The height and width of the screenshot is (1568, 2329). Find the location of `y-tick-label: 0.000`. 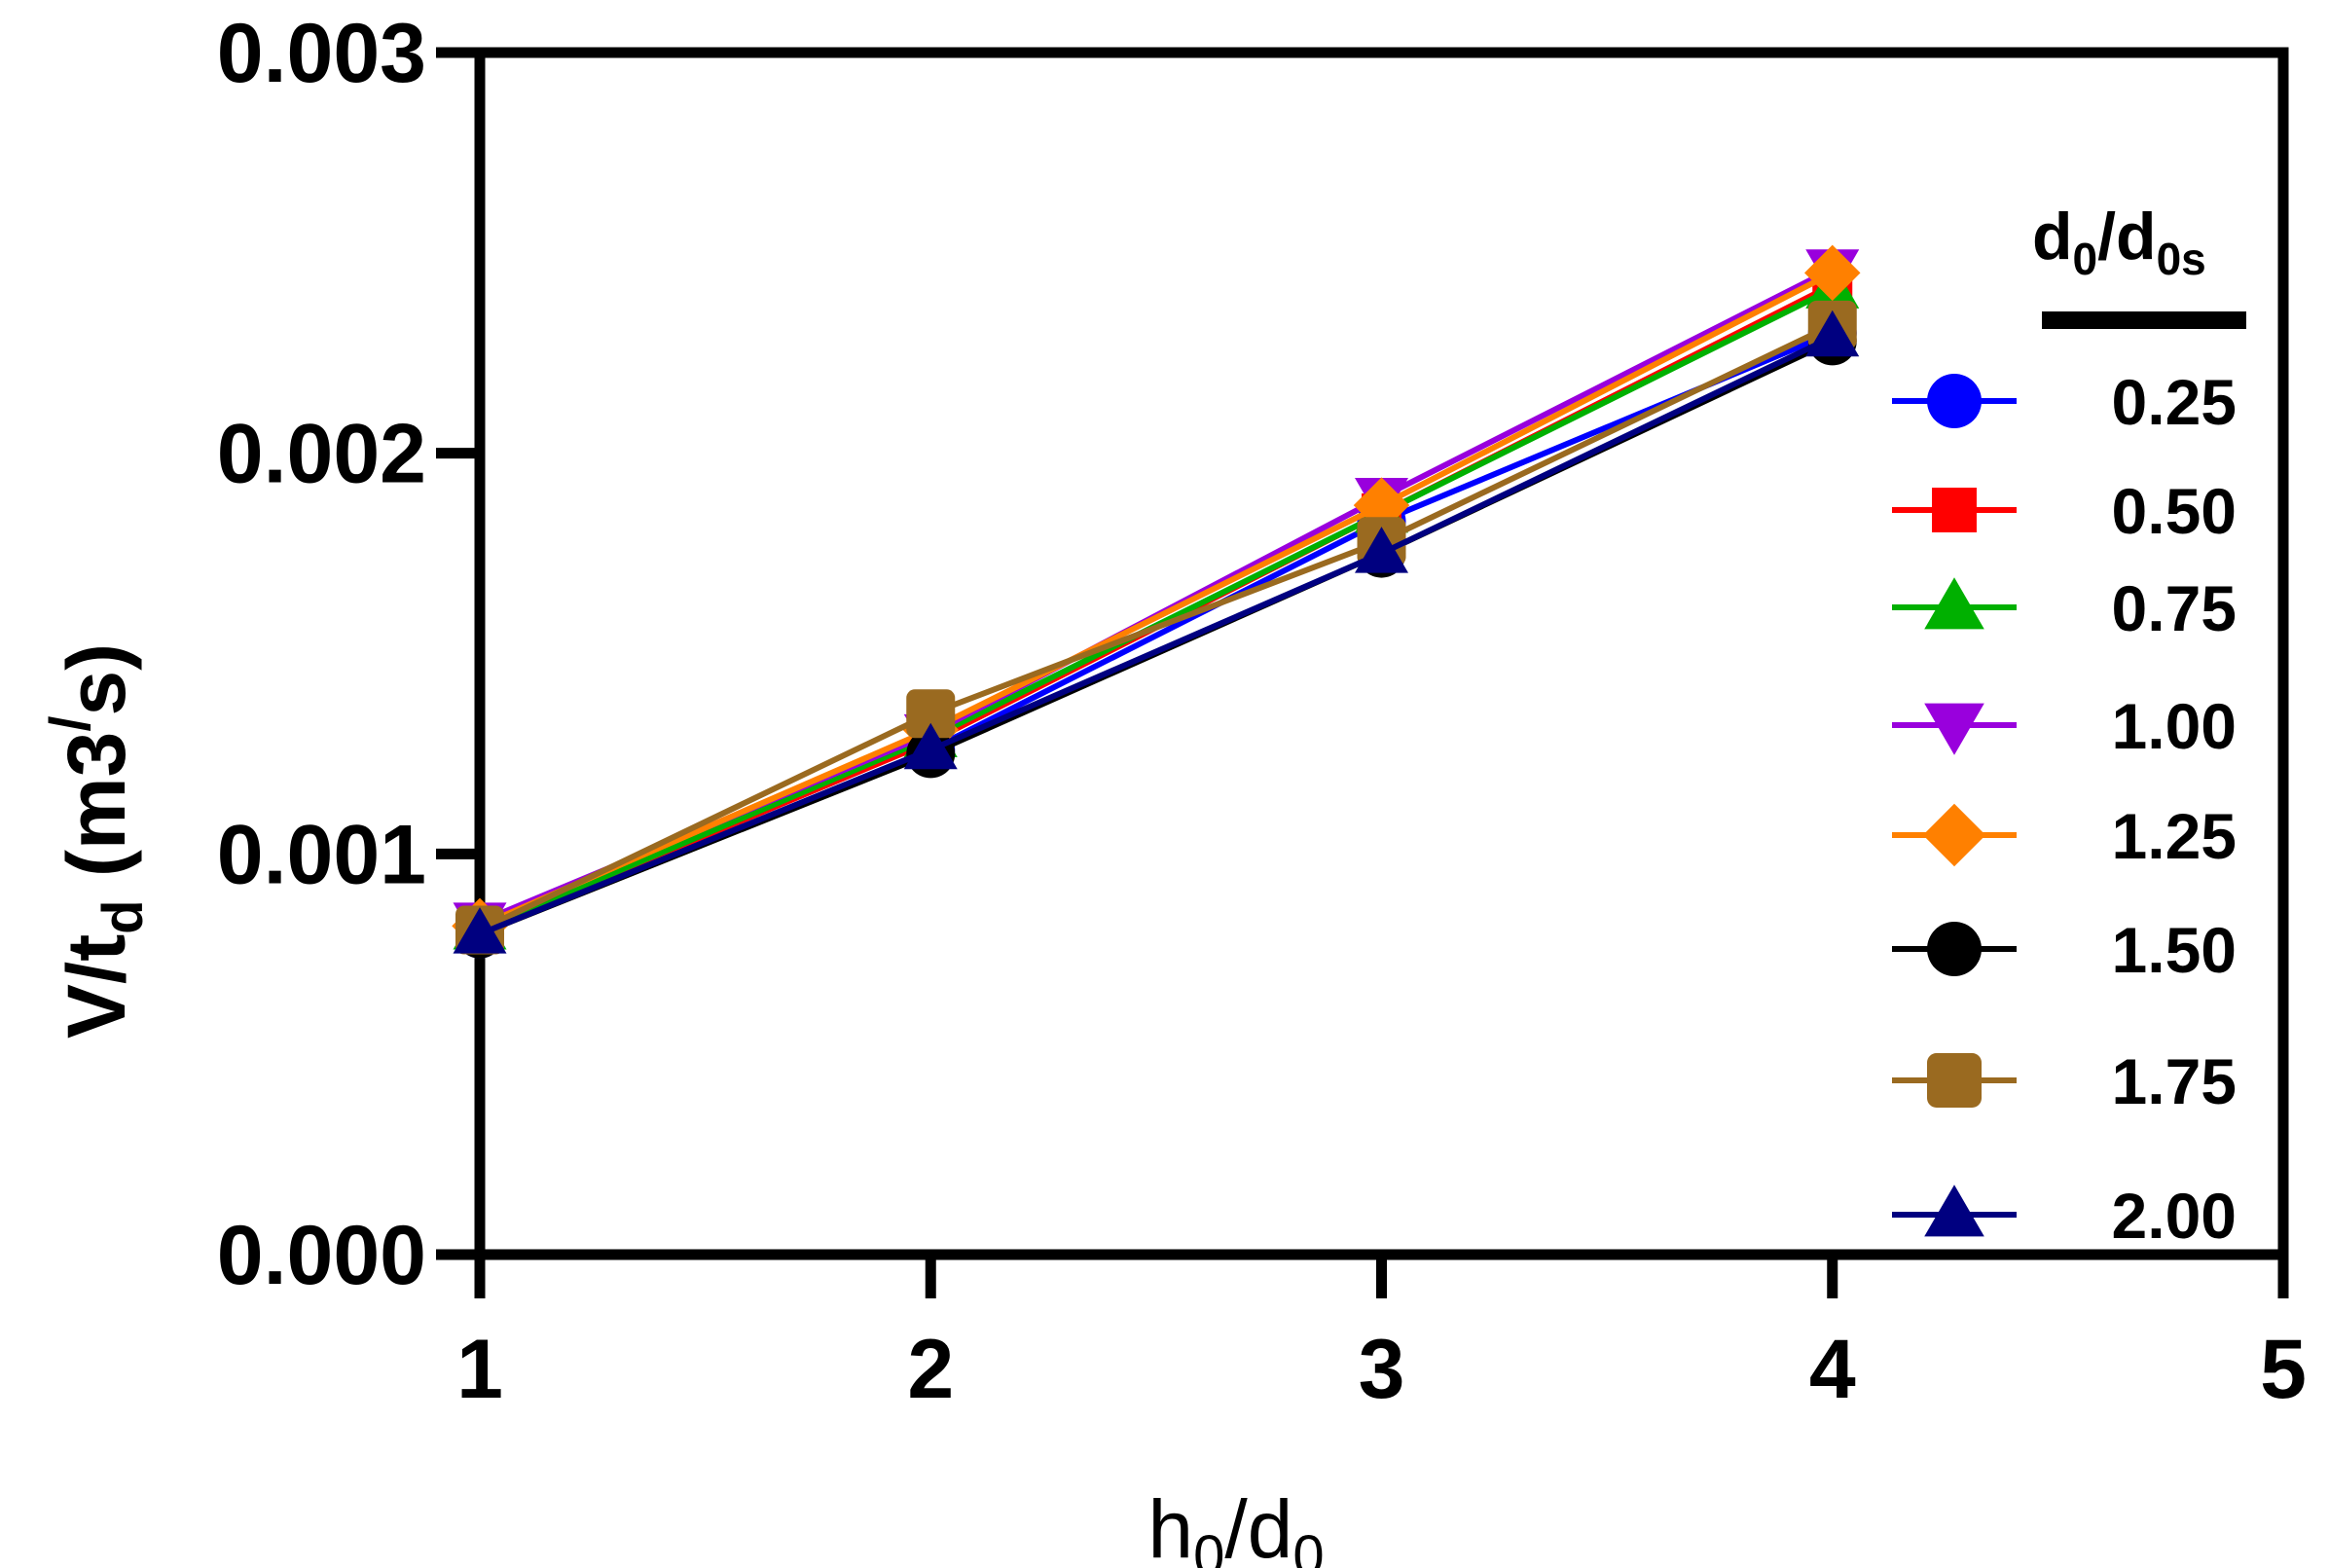

y-tick-label: 0.000 is located at coordinates (322, 1255).